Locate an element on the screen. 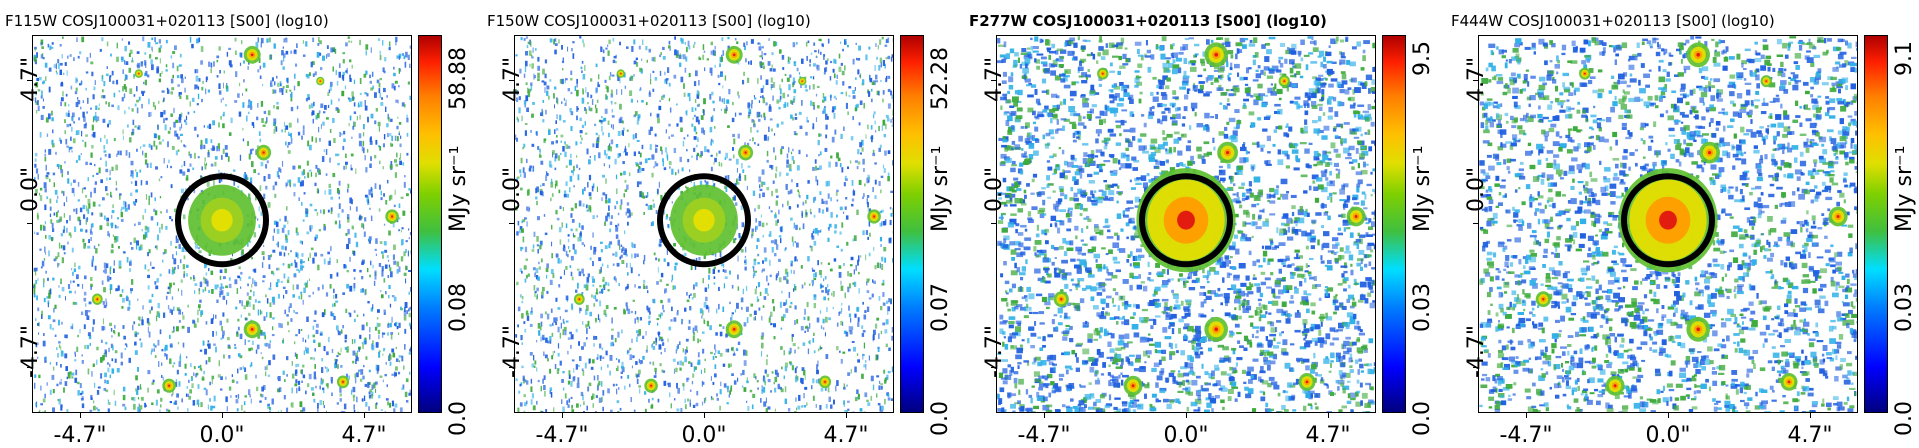 Image resolution: width=1919 pixels, height=448 pixels. panel-title: F277W COSJ100031+020113 [S00] (log10) is located at coordinates (1148, 21).